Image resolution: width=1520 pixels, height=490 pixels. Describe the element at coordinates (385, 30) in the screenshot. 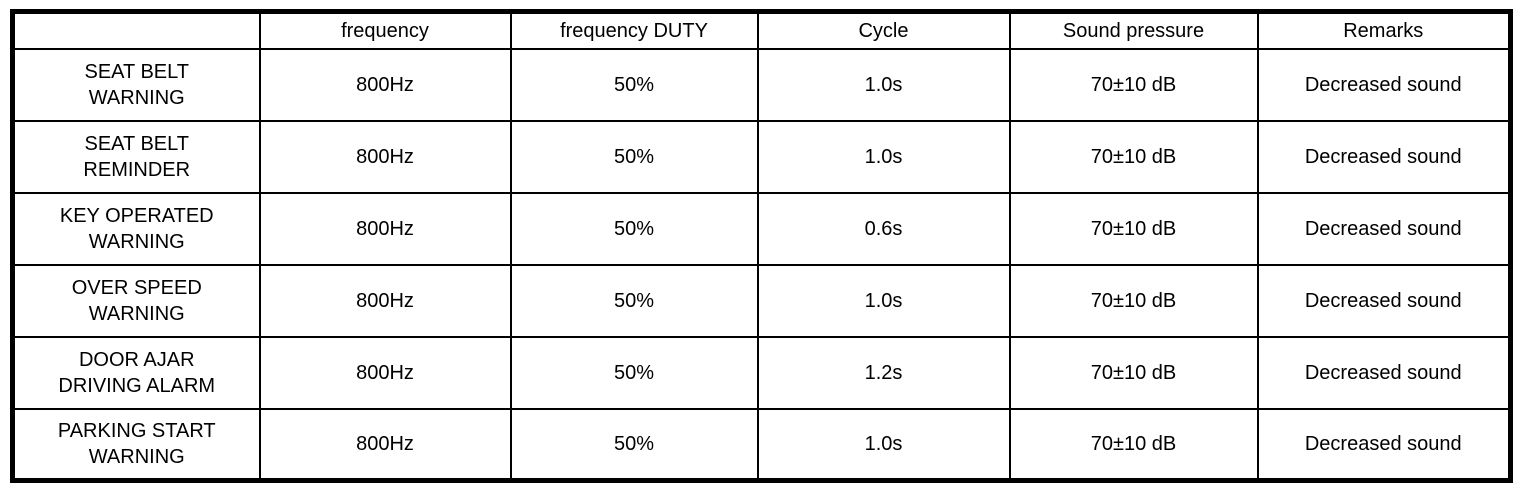

I see `header-cell-frequency: frequency` at that location.